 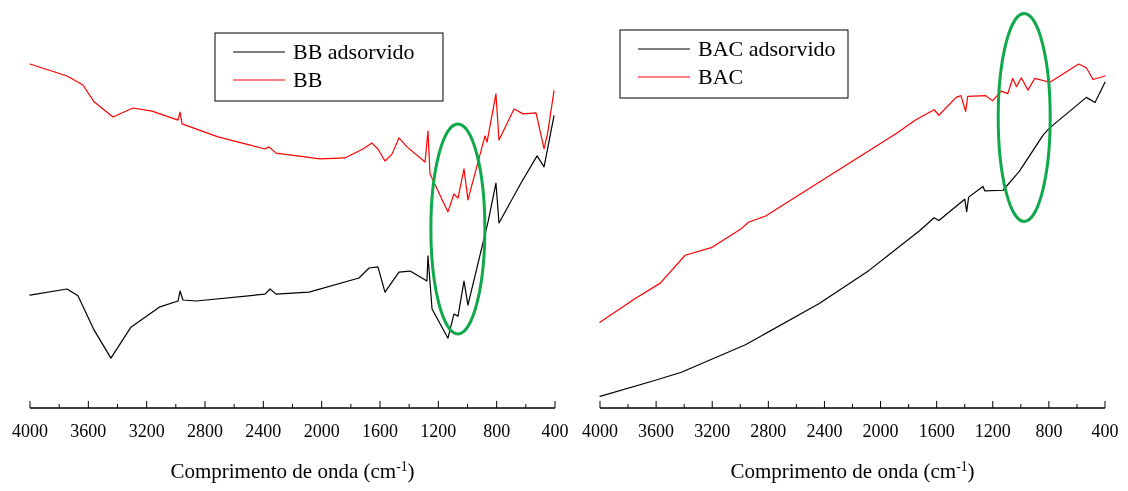 What do you see at coordinates (354, 51) in the screenshot?
I see `legend-label: BB adsorvido` at bounding box center [354, 51].